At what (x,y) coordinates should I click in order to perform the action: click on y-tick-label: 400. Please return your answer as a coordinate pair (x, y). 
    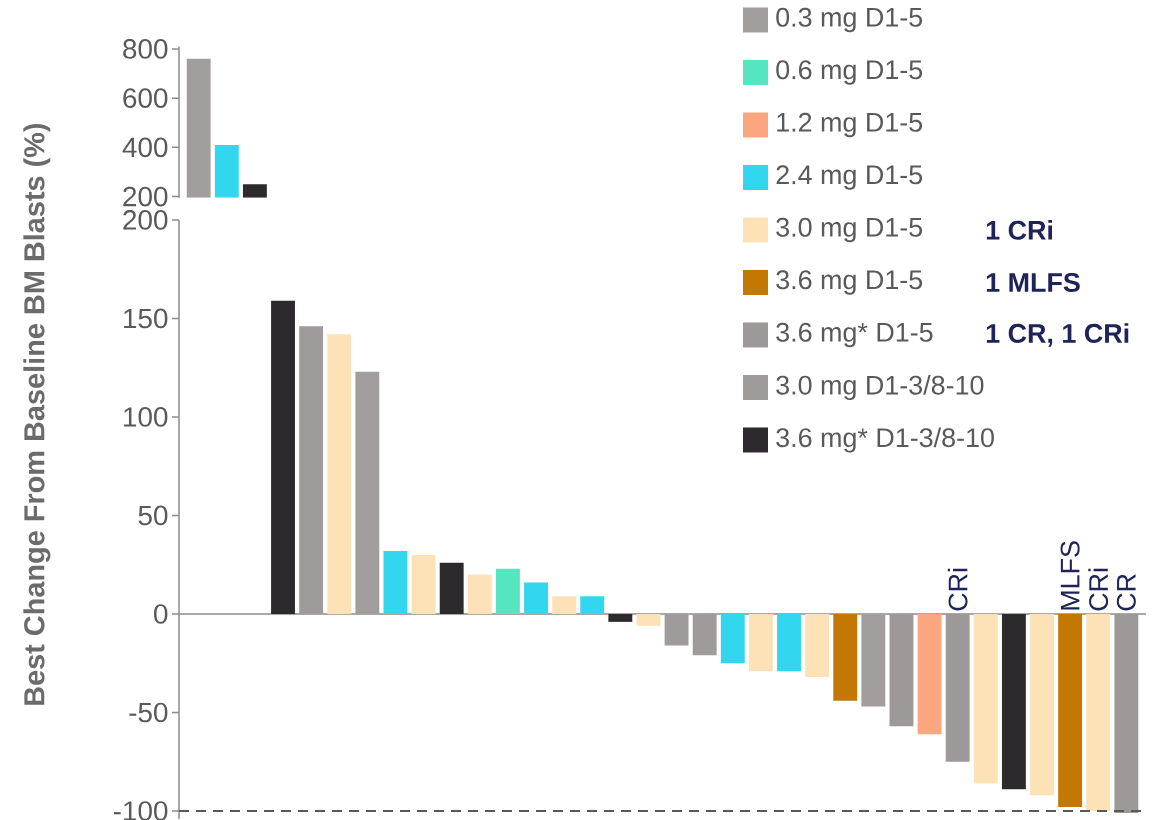
    Looking at the image, I should click on (145, 147).